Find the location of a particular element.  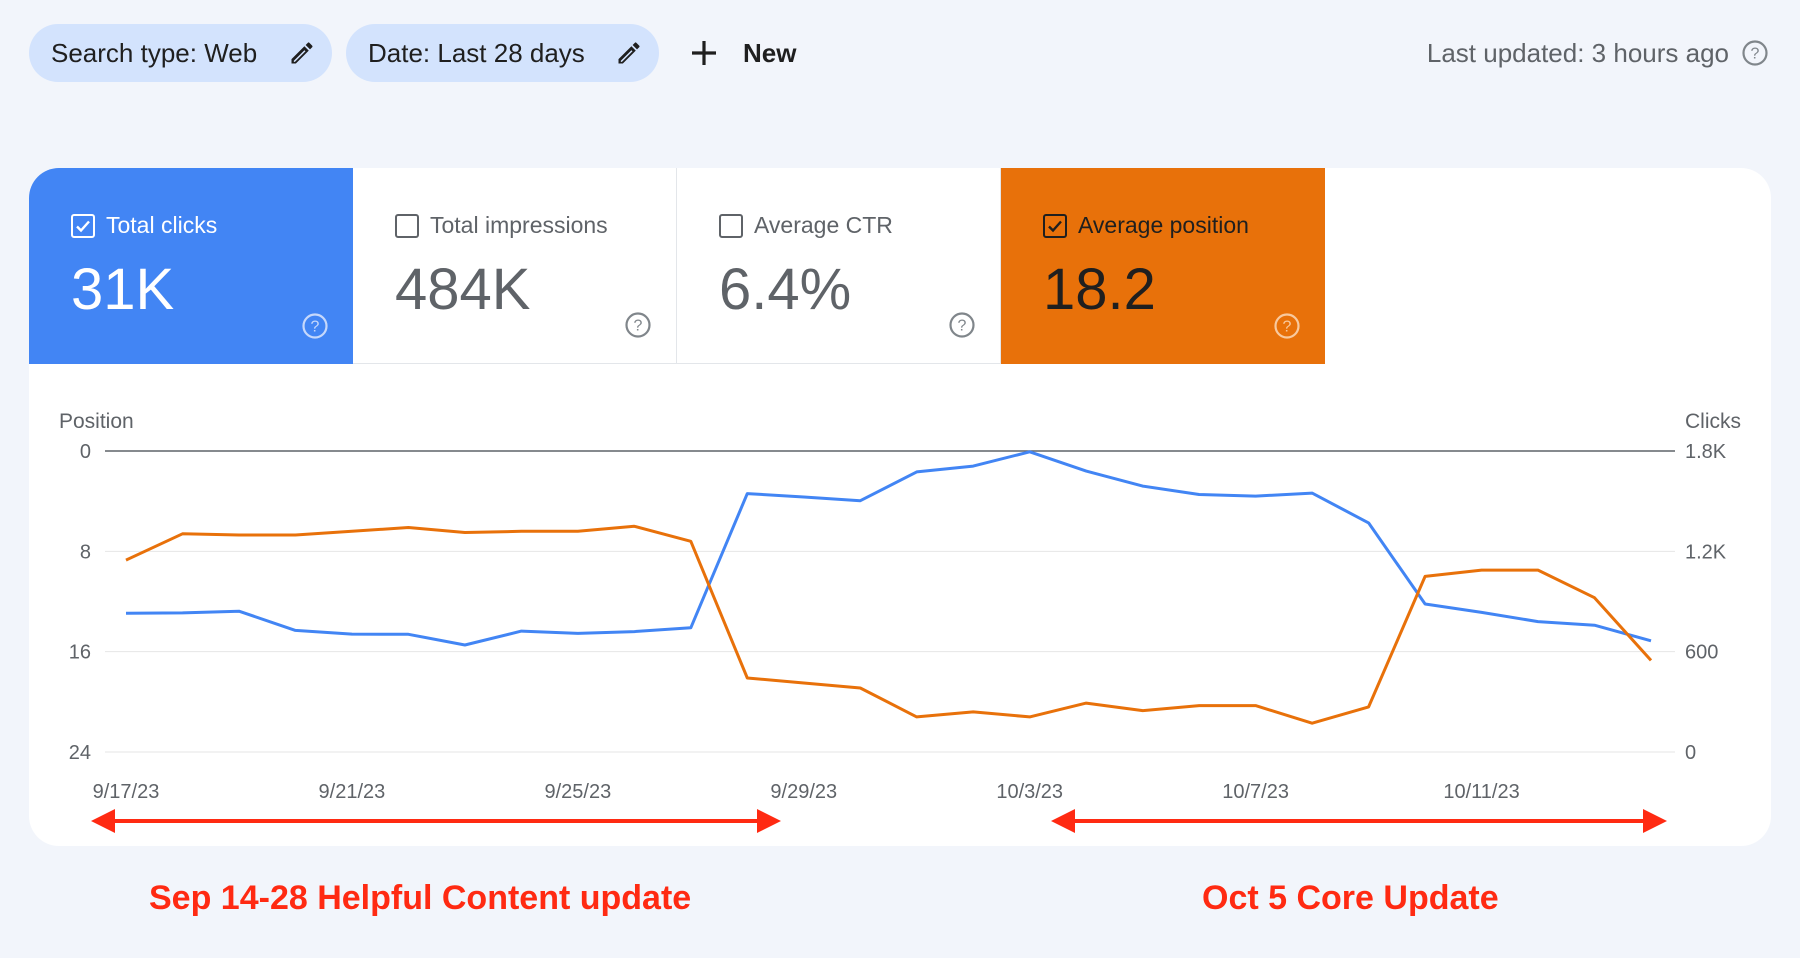

left-axis-tick-label: 0 is located at coordinates (85, 452).